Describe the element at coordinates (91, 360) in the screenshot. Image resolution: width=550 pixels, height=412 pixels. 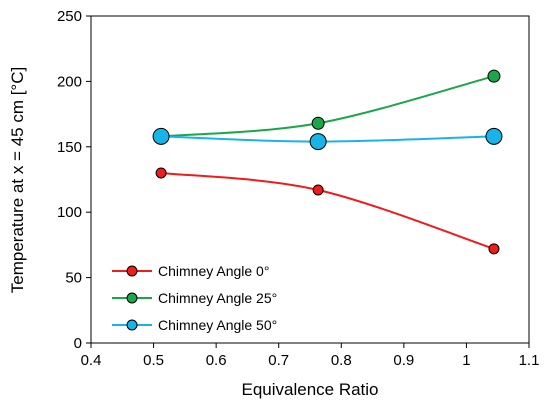
I see `x-tick-label: 0.4` at that location.